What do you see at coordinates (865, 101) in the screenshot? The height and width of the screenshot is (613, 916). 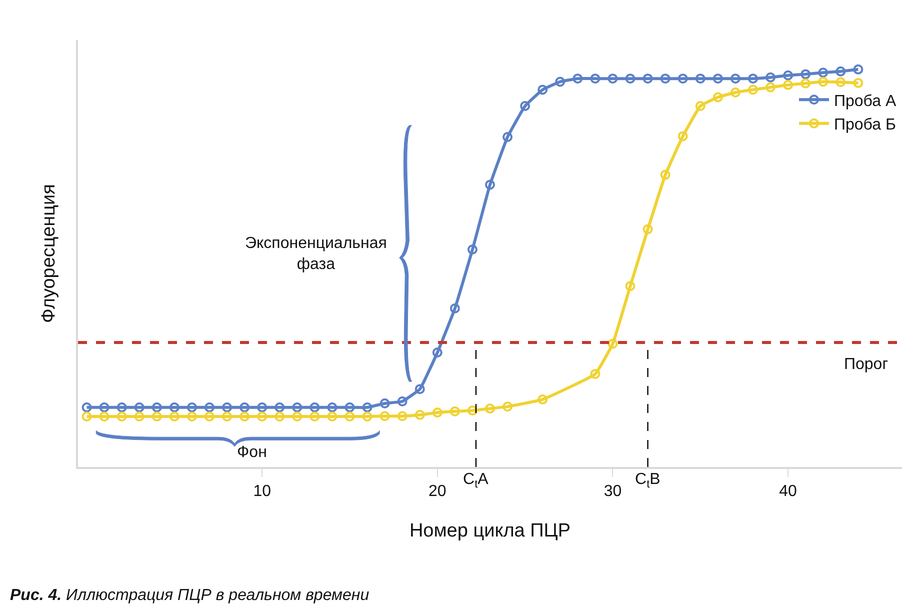 I see `legend-label: Проба А` at bounding box center [865, 101].